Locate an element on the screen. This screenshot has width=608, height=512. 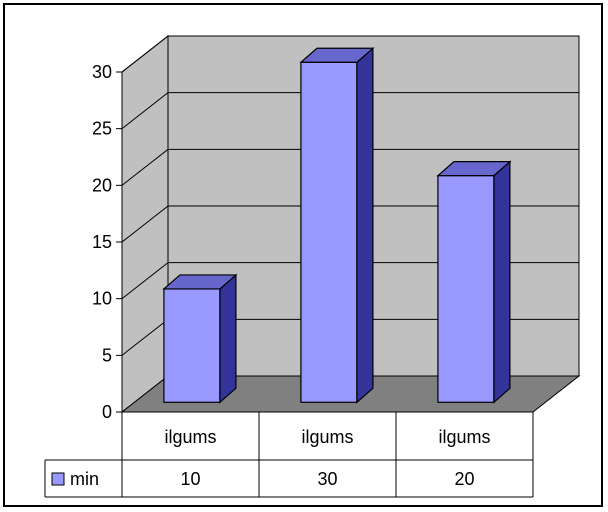
y-tick-label: 30 is located at coordinates (102, 72).